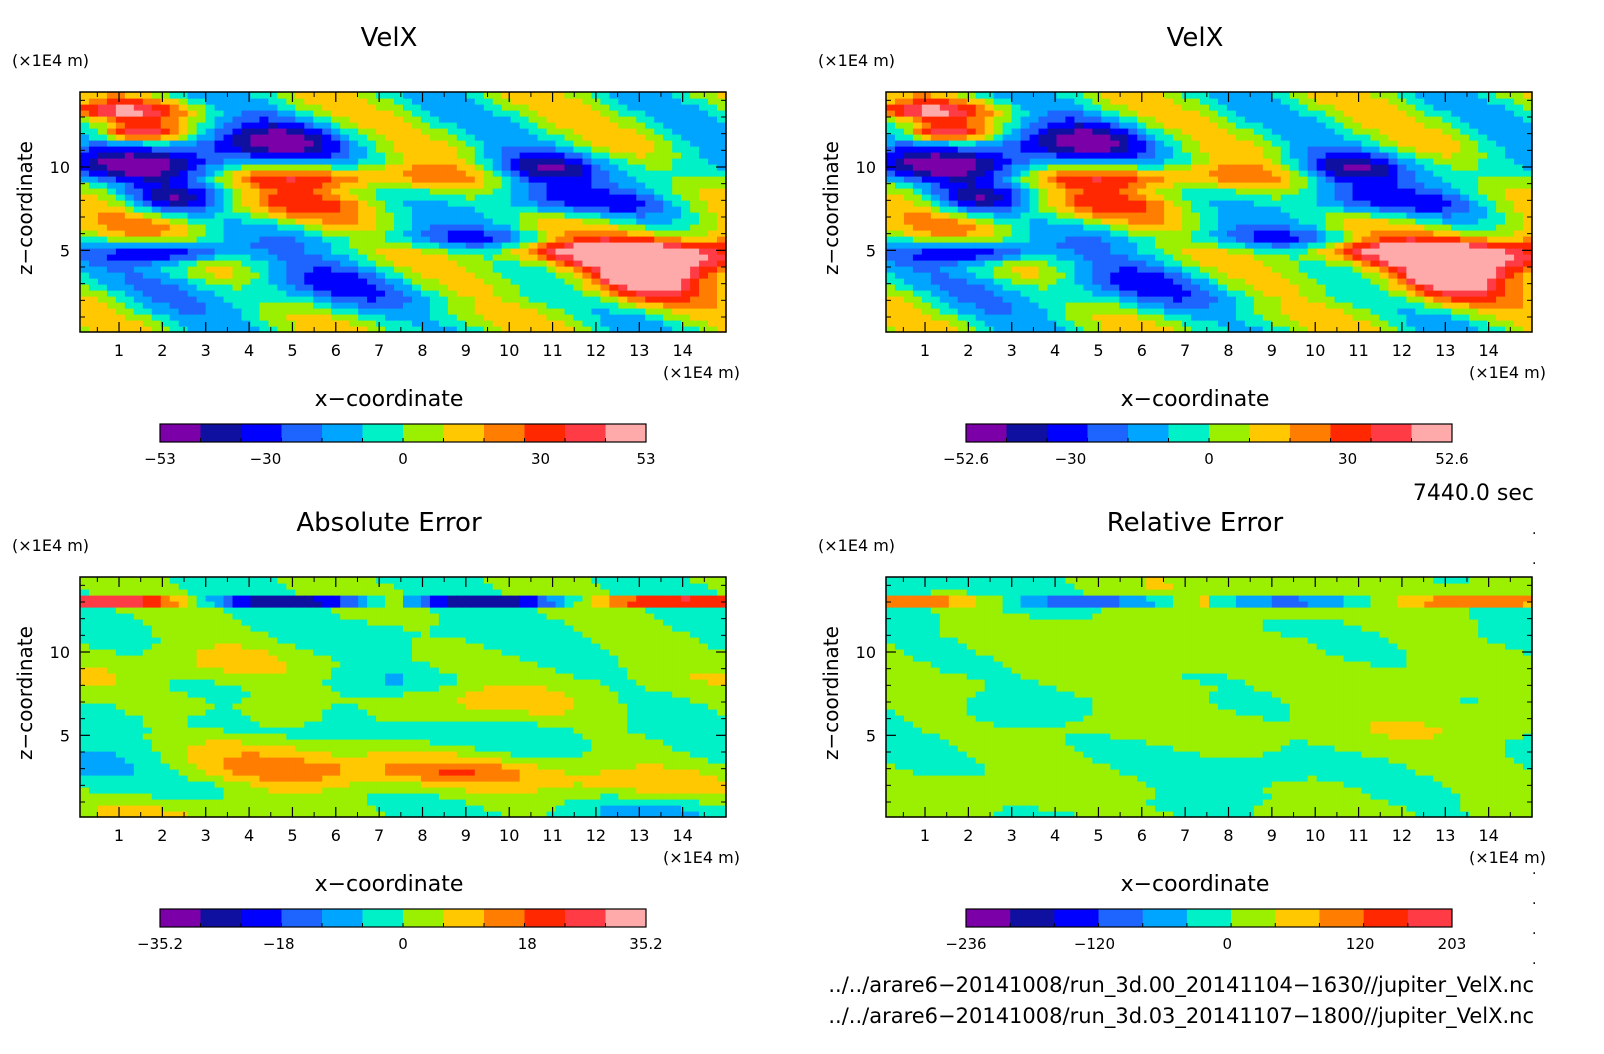 Image resolution: width=1604 pixels, height=1054 pixels. Describe the element at coordinates (302, 433) in the screenshot. I see `colorbar-cell` at that location.